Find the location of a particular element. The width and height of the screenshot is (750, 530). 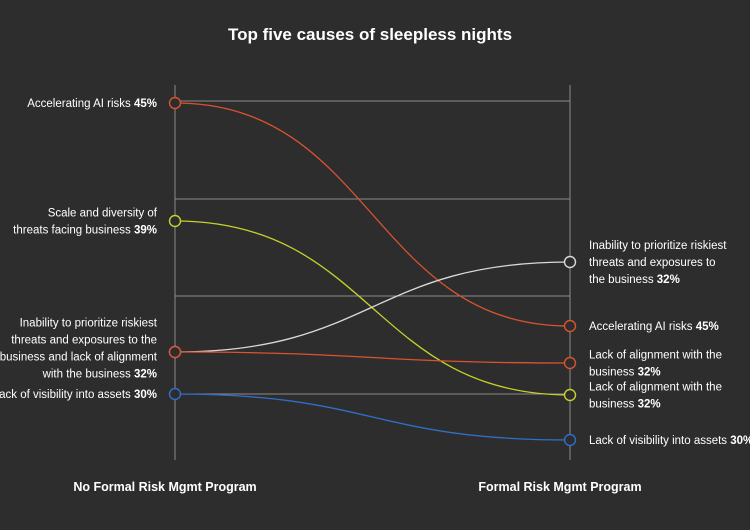

series-3-right-label: Lack of alignment with the business 32% is located at coordinates (655, 364).